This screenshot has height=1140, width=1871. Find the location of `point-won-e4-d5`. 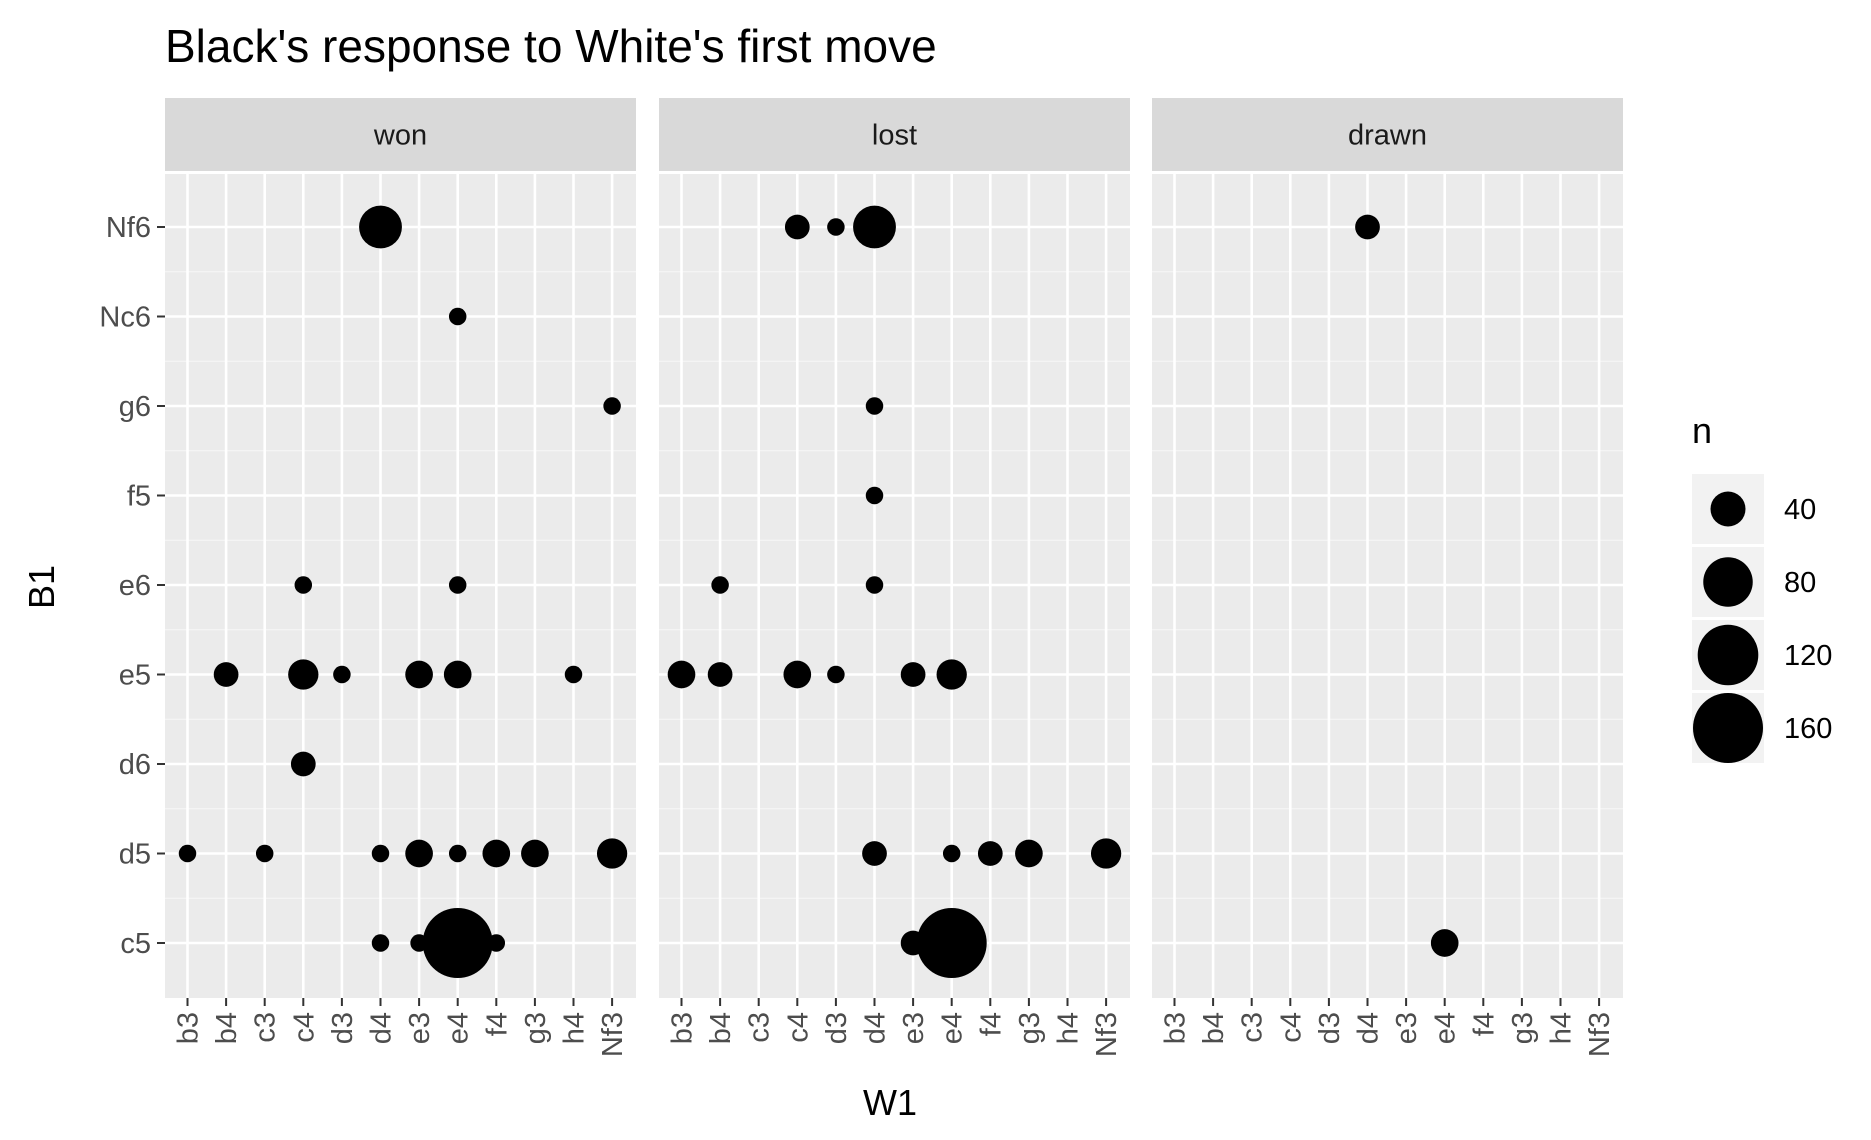

point-won-e4-d5 is located at coordinates (457, 853).